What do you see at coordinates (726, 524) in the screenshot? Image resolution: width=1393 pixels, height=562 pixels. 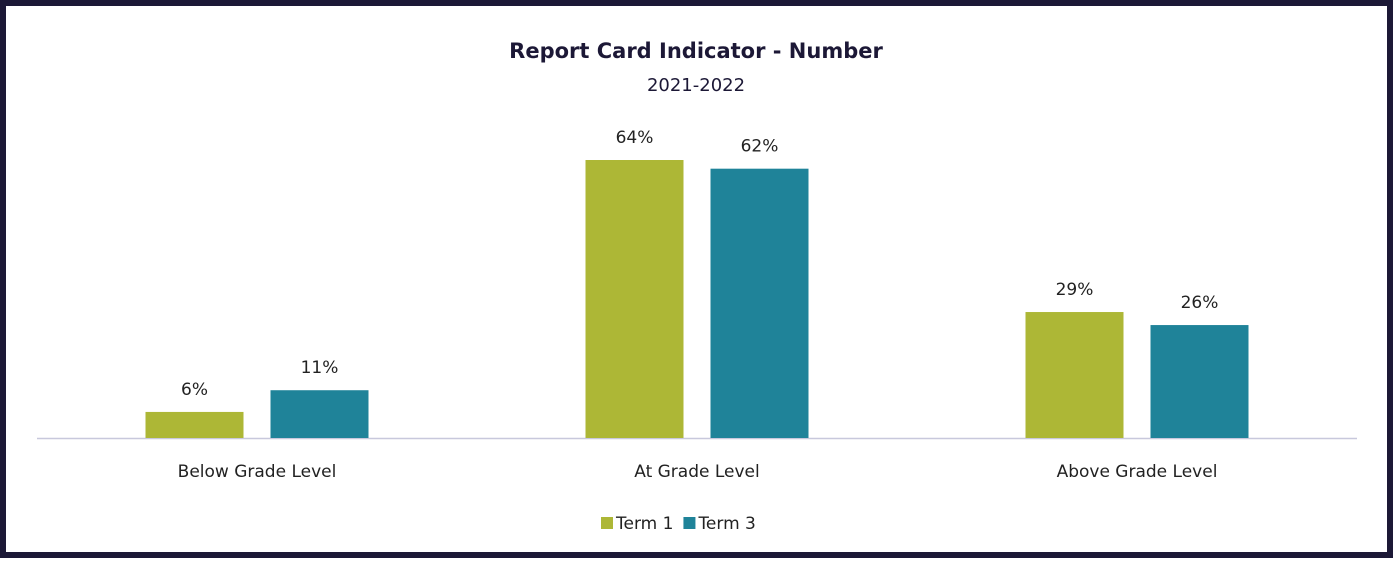 I see `legend-label: Term 3` at bounding box center [726, 524].